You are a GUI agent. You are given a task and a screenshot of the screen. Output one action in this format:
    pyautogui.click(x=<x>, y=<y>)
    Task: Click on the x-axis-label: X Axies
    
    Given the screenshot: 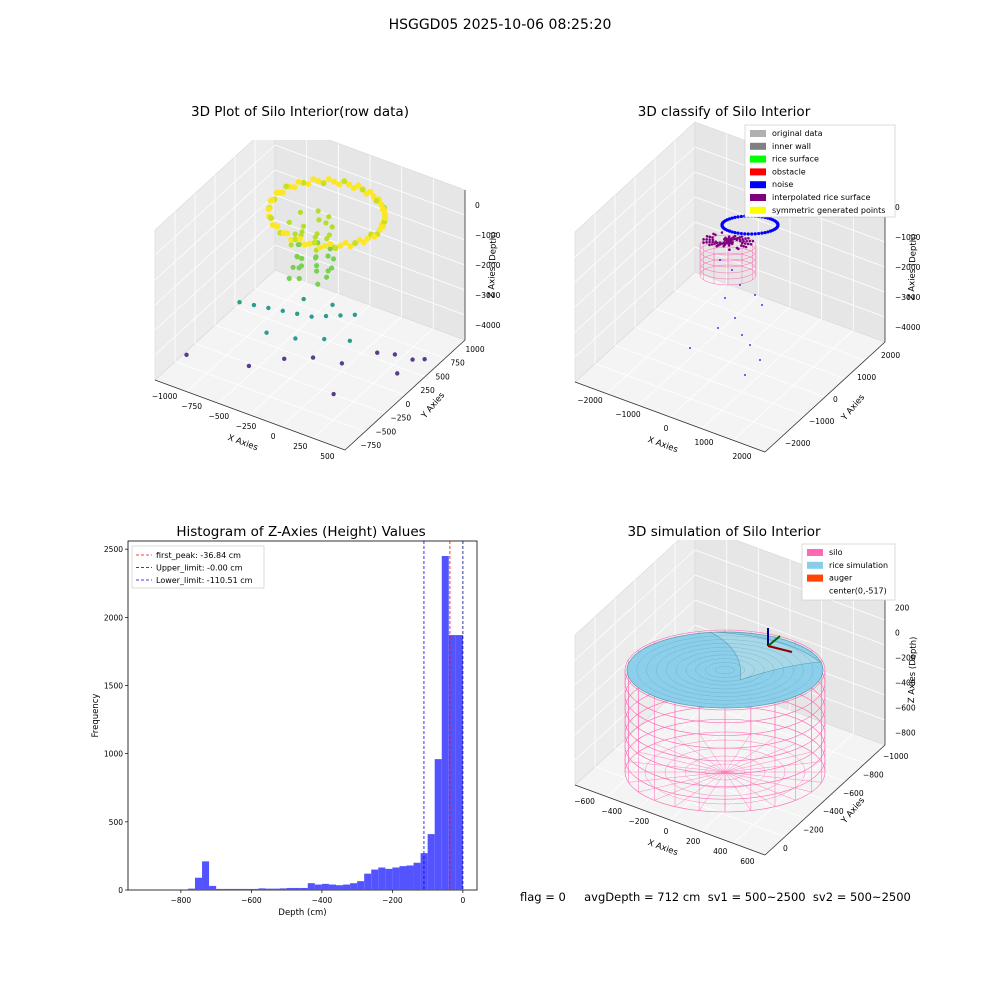 What is the action you would take?
    pyautogui.click(x=662, y=848)
    